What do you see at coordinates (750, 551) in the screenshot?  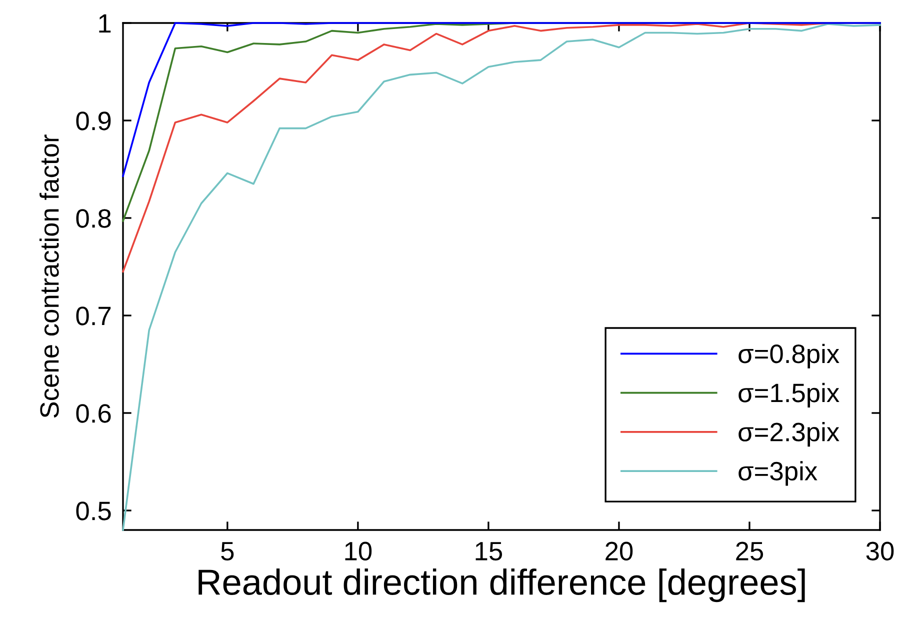 I see `x-tick-label: 25` at bounding box center [750, 551].